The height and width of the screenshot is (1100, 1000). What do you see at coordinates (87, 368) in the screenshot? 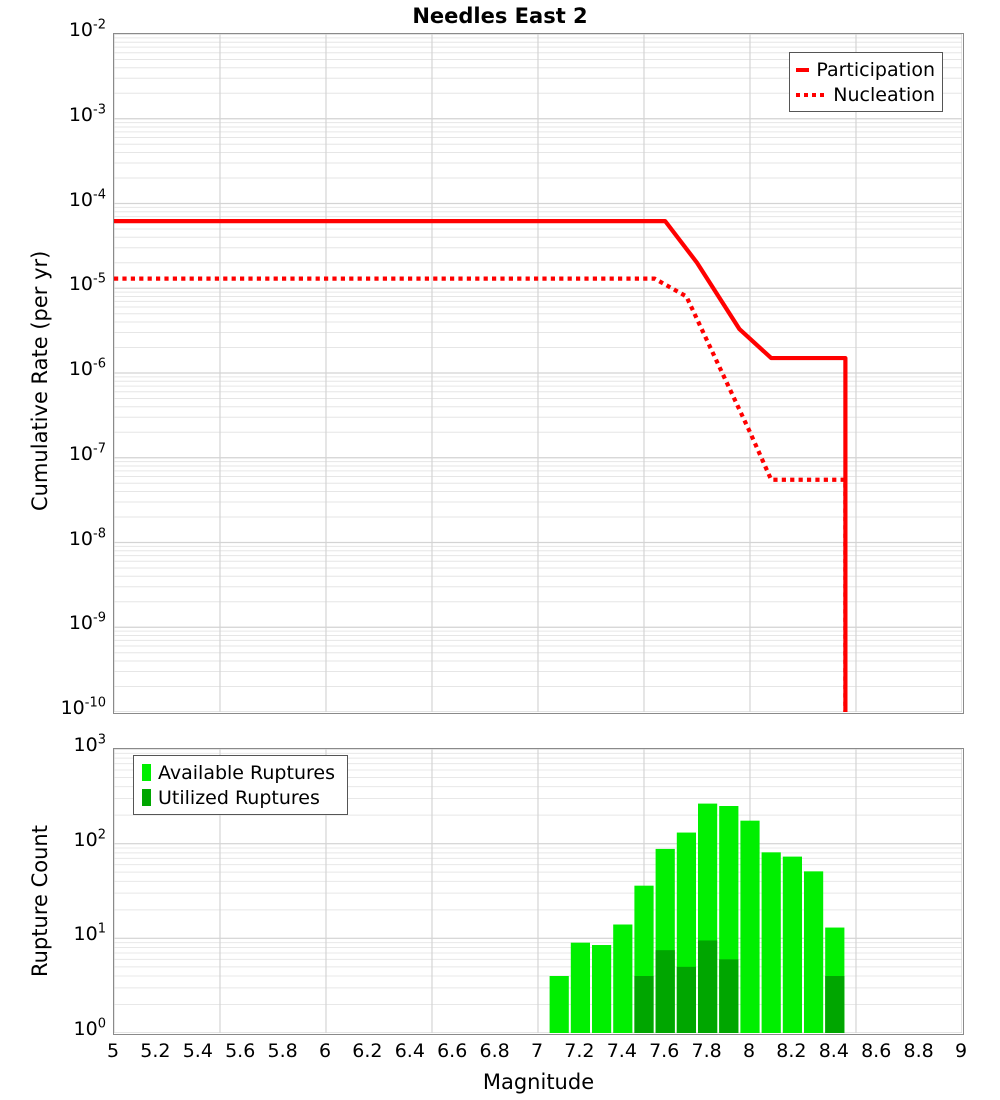
I see `top-y-tick: 10⁻⁶` at bounding box center [87, 368].